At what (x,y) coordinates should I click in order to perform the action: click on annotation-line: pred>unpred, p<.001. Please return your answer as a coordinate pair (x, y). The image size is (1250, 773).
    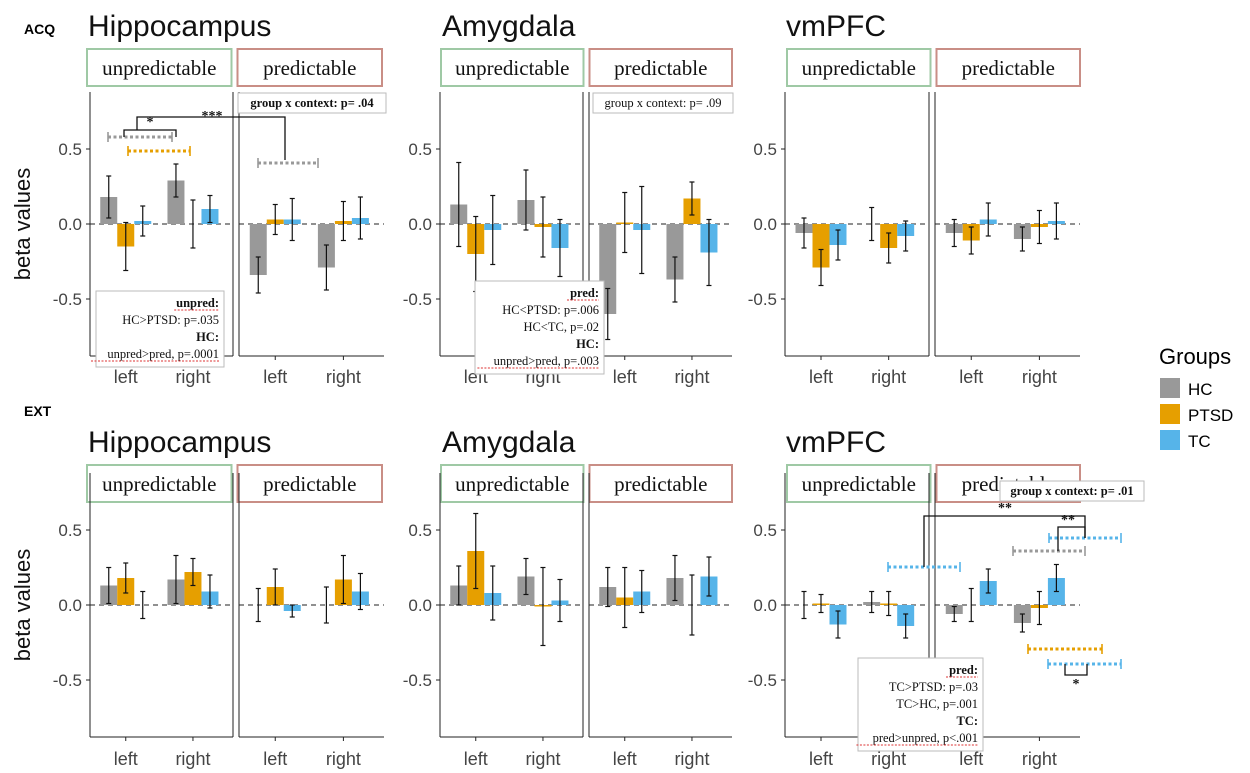
    Looking at the image, I should click on (925, 738).